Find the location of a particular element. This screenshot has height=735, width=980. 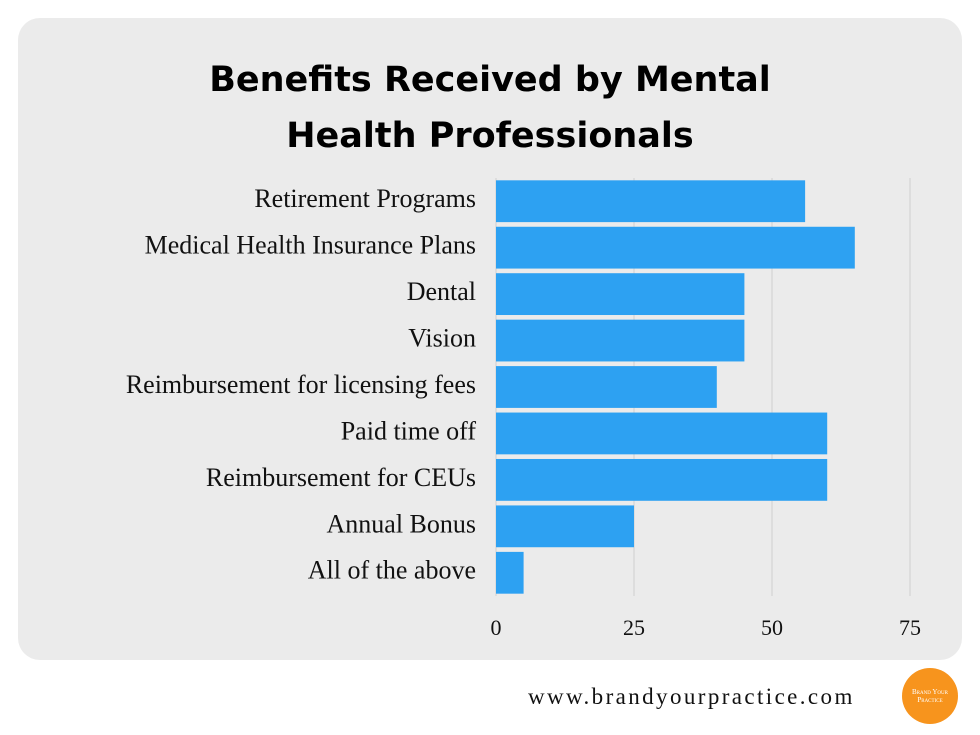

x-tick-label: 50 is located at coordinates (772, 627).